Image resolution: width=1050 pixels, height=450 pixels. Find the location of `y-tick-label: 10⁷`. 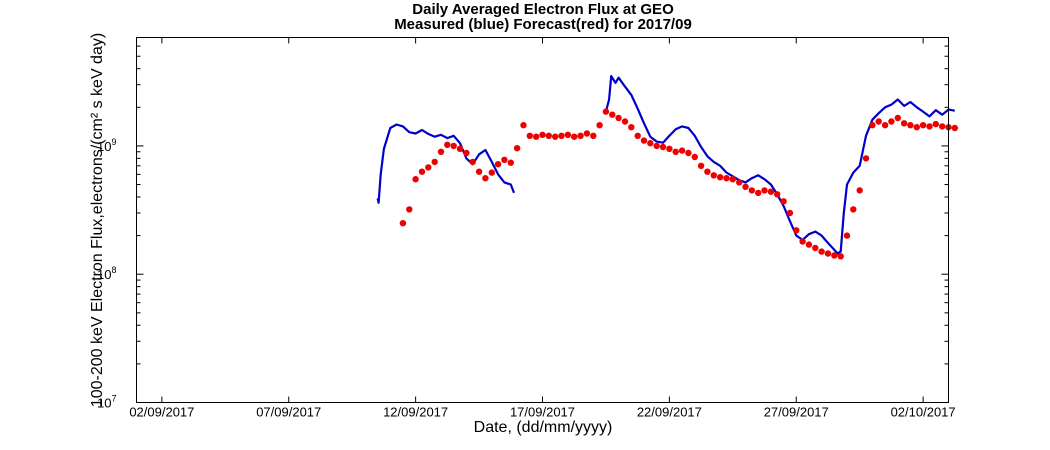

y-tick-label: 10⁷ is located at coordinates (106, 402).